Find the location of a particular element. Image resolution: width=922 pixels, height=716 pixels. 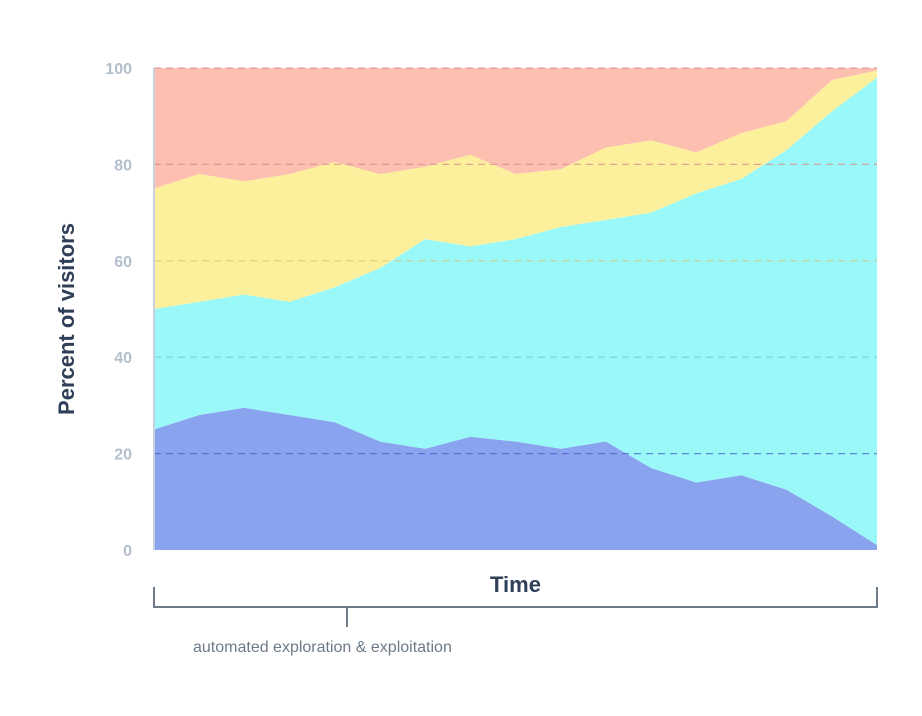

y-tick-40: 40 is located at coordinates (123, 358).